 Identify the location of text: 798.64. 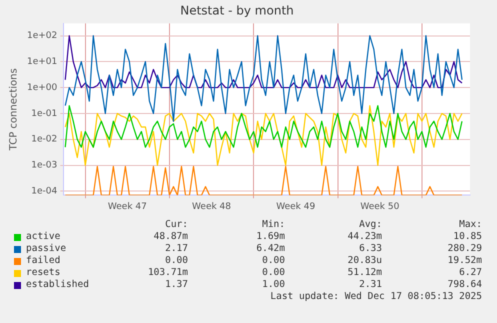
(465, 284).